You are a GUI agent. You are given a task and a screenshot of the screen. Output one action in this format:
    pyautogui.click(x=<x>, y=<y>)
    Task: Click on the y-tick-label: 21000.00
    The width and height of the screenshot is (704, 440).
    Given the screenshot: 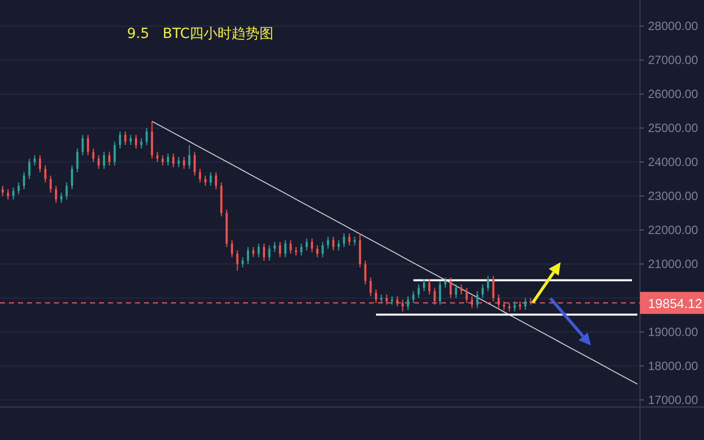 What is the action you would take?
    pyautogui.click(x=673, y=263)
    